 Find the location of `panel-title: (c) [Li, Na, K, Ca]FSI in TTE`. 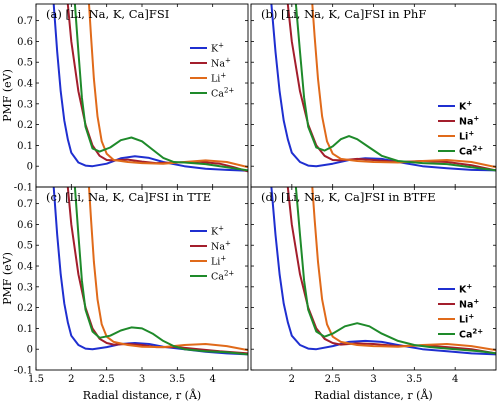

panel-title: (c) [Li, Na, K, Ca]FSI in TTE is located at coordinates (128, 197).